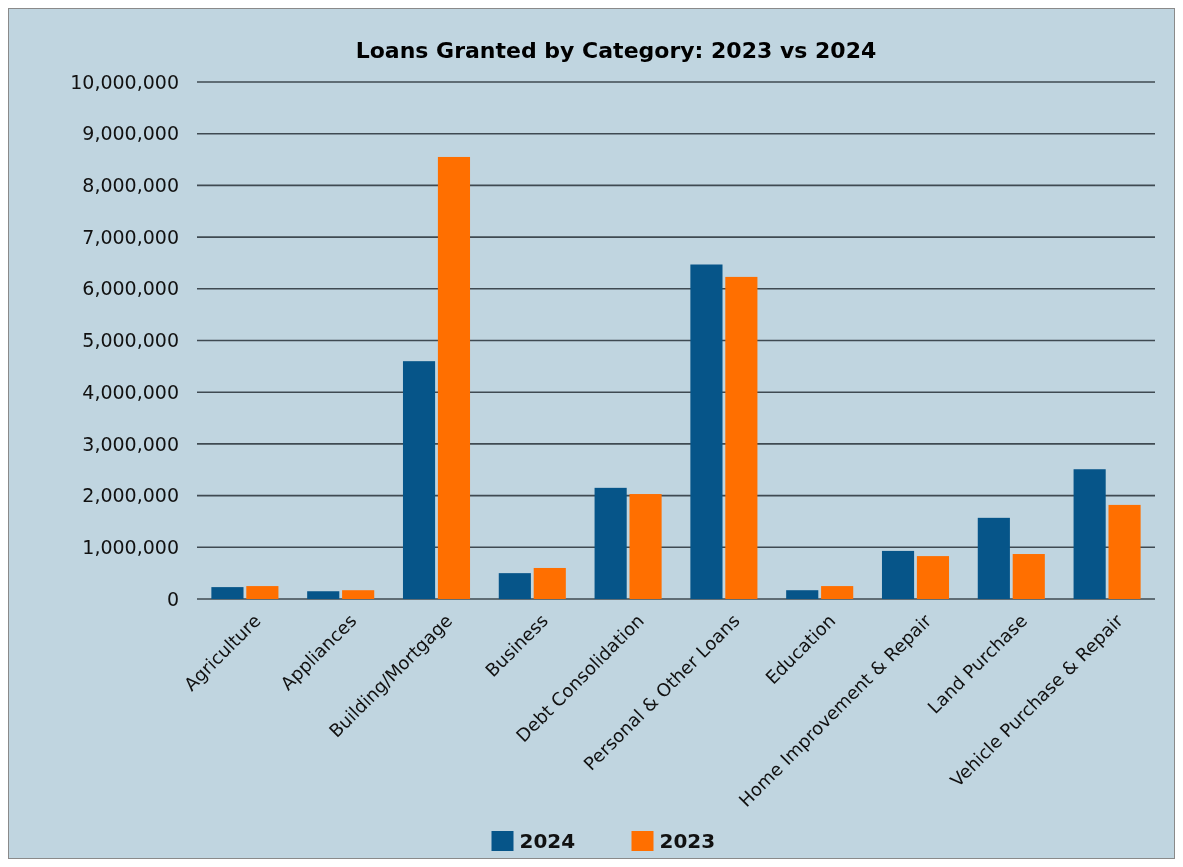 This screenshot has height=867, width=1183. What do you see at coordinates (130, 288) in the screenshot?
I see `y-tick-label: 6,000,000` at bounding box center [130, 288].